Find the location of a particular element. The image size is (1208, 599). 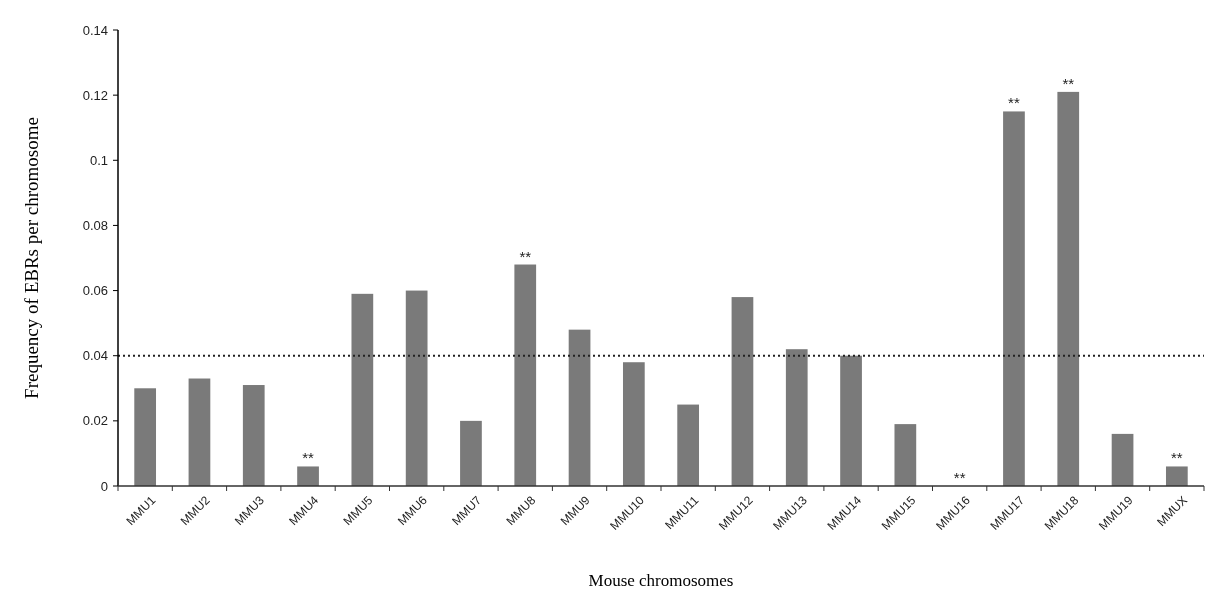

y-axis-title: Frequency of EBRs per chromosome is located at coordinates (31, 258).